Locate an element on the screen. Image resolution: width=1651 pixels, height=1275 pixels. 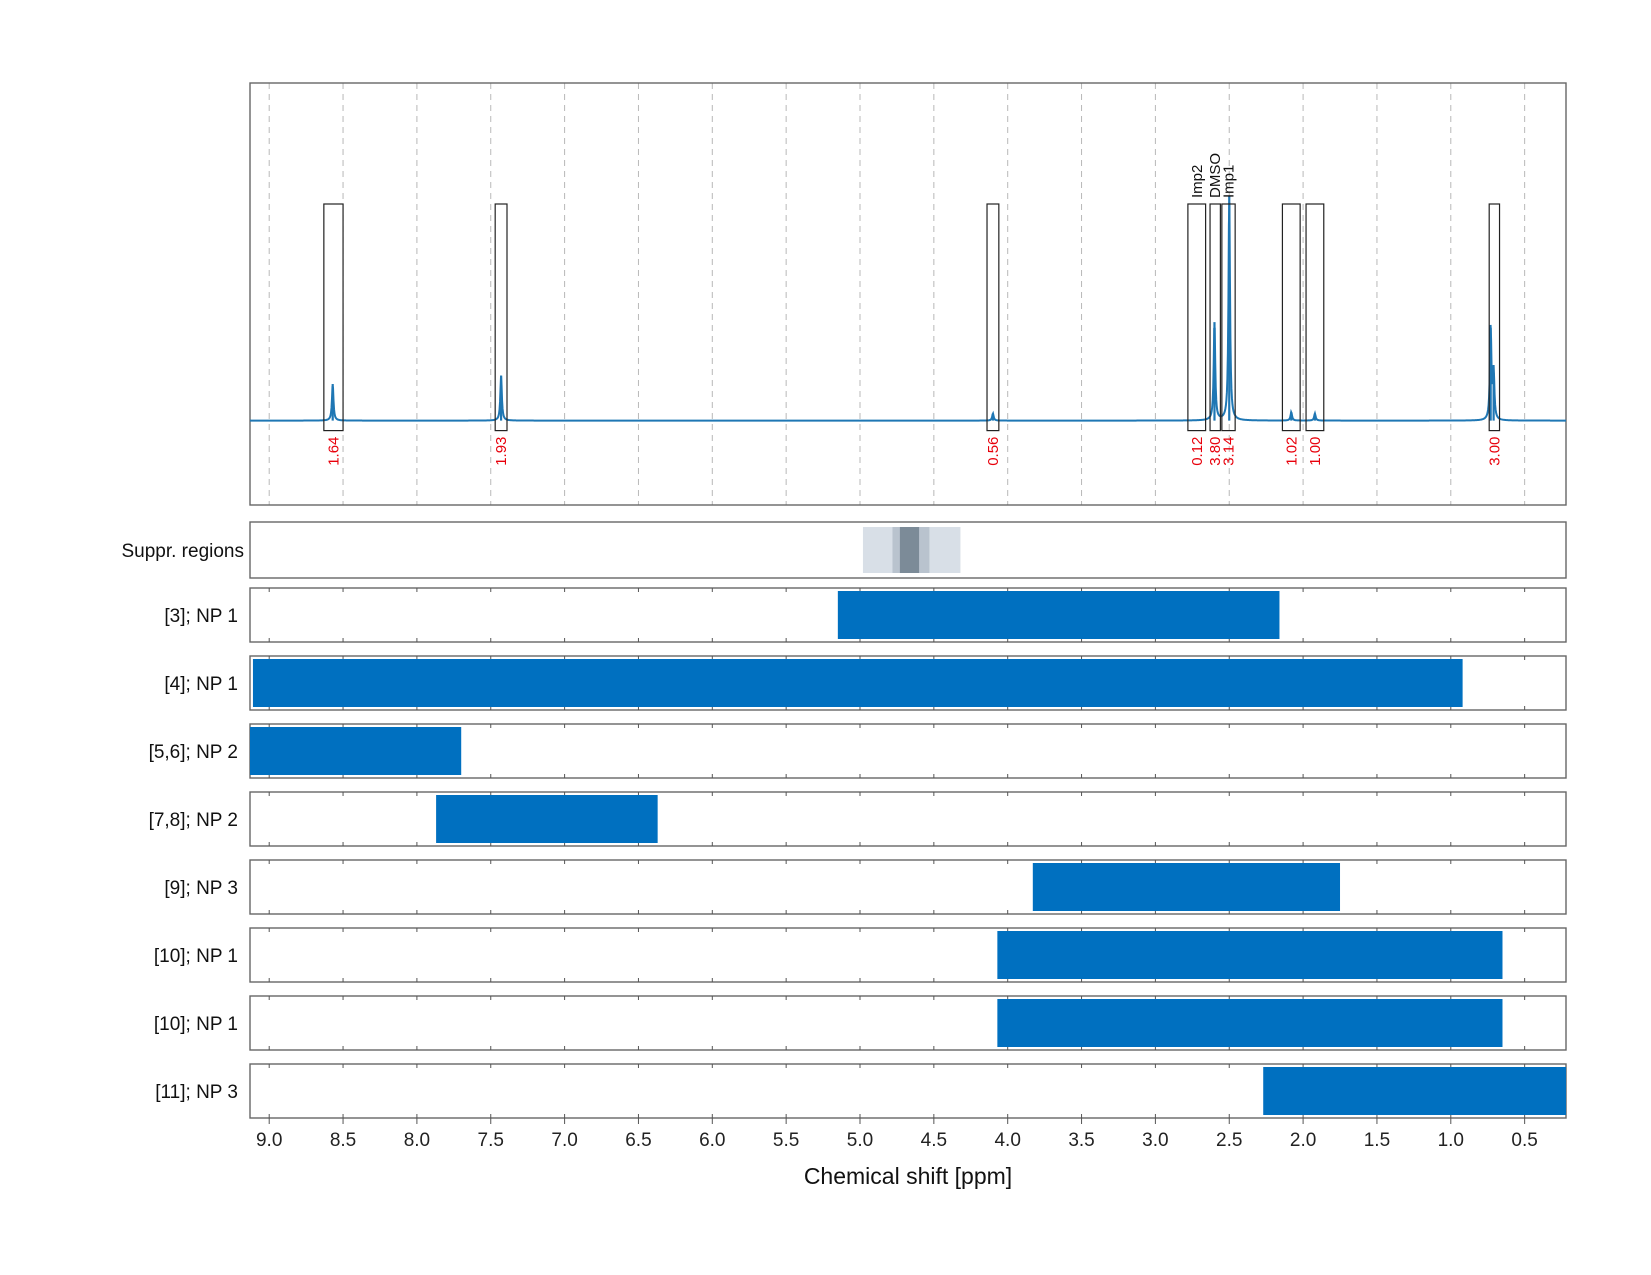
row-label: Suppr. regions is located at coordinates (182, 551).